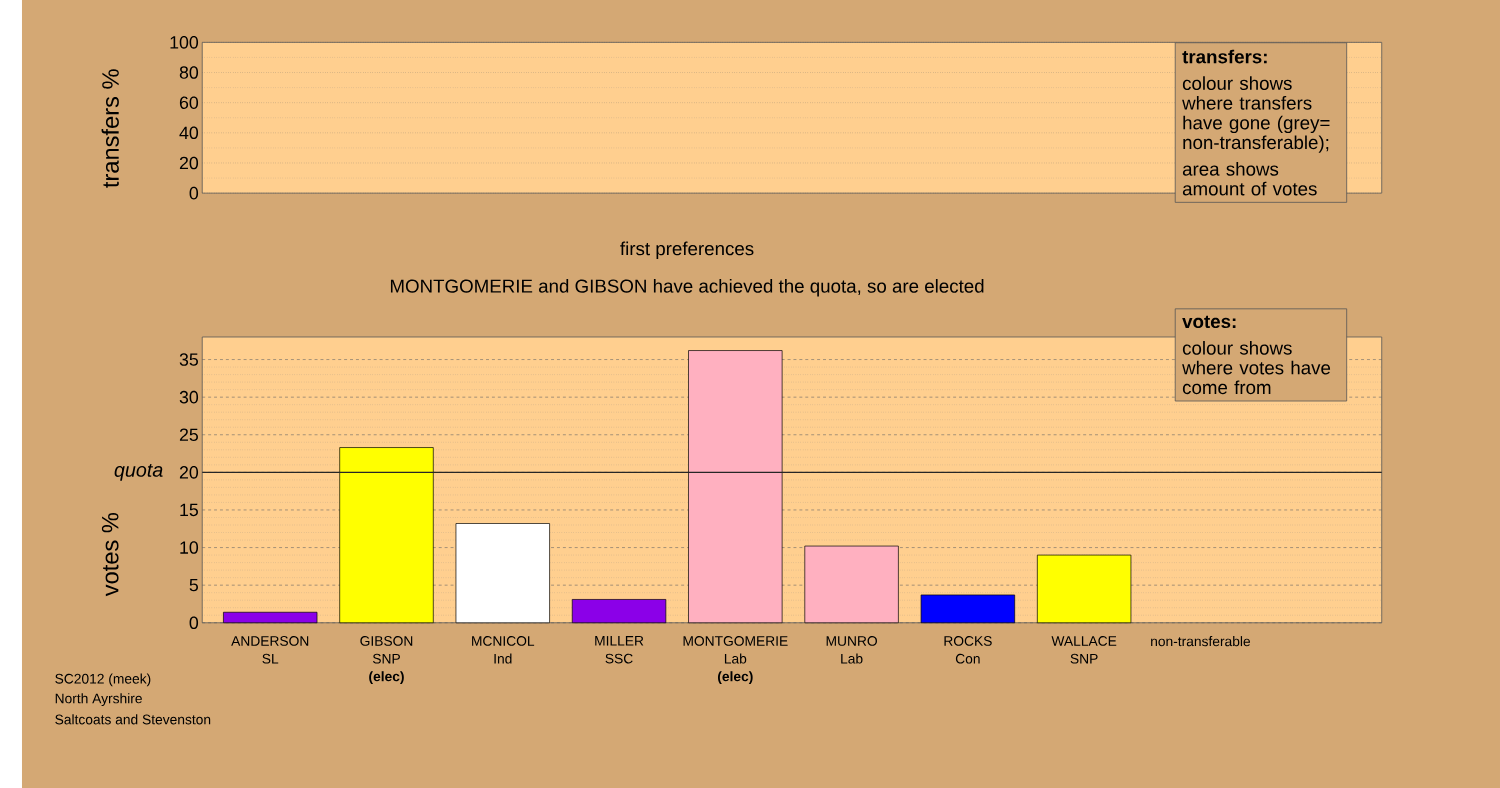  Describe the element at coordinates (189, 509) in the screenshot. I see `y-tick-label: 15` at that location.